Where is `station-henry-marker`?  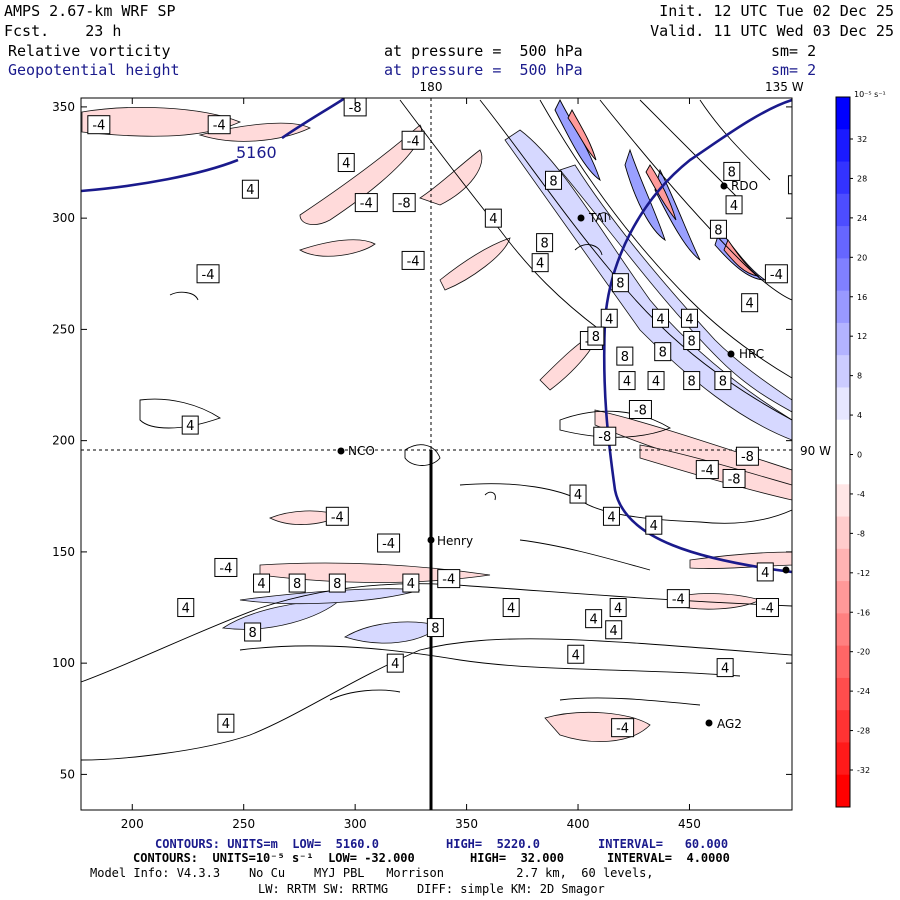 station-henry-marker is located at coordinates (431, 540).